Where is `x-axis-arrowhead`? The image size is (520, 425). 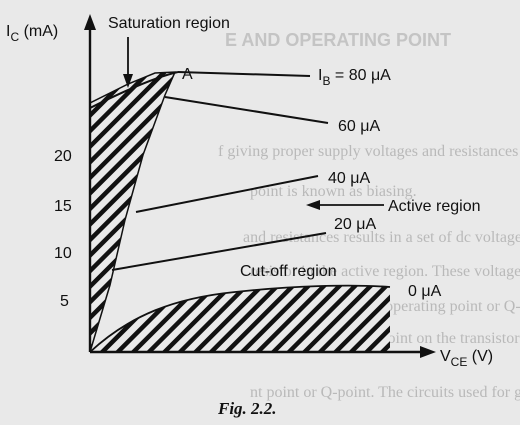
x-axis-arrowhead is located at coordinates (428, 352).